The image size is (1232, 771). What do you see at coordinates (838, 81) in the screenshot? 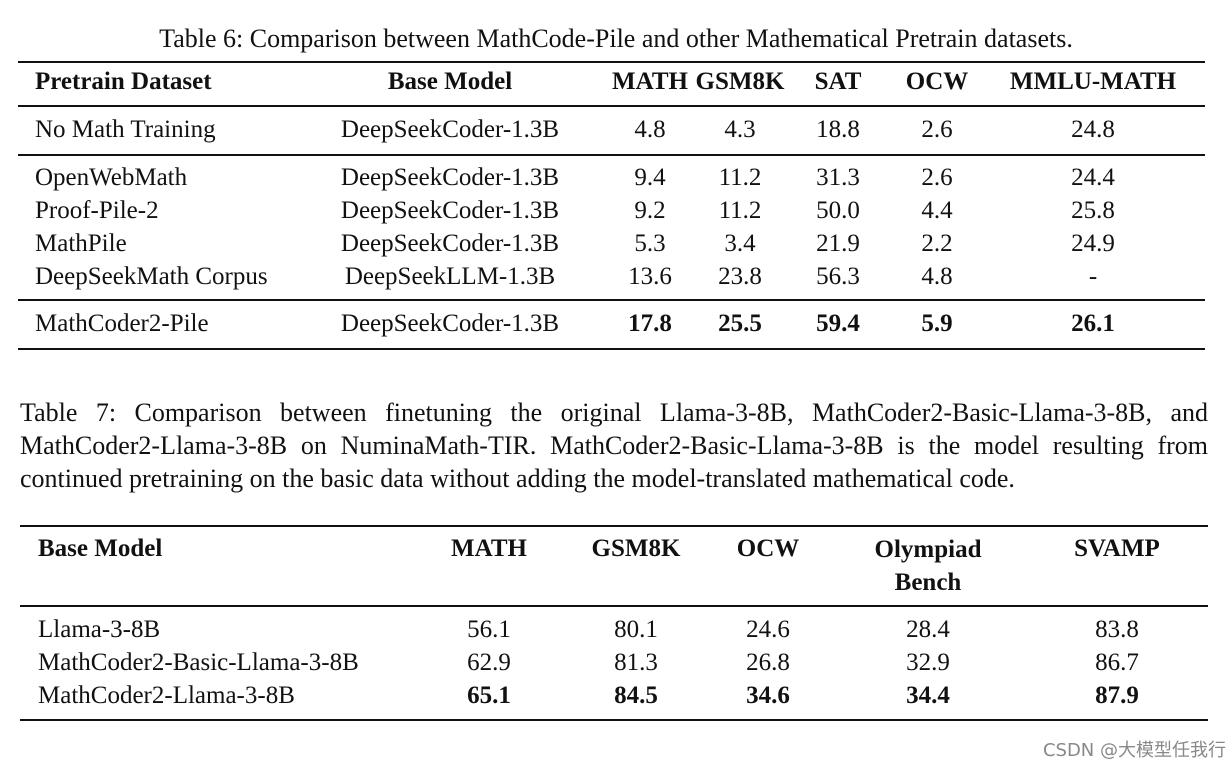
I see `table-cell: SAT` at bounding box center [838, 81].